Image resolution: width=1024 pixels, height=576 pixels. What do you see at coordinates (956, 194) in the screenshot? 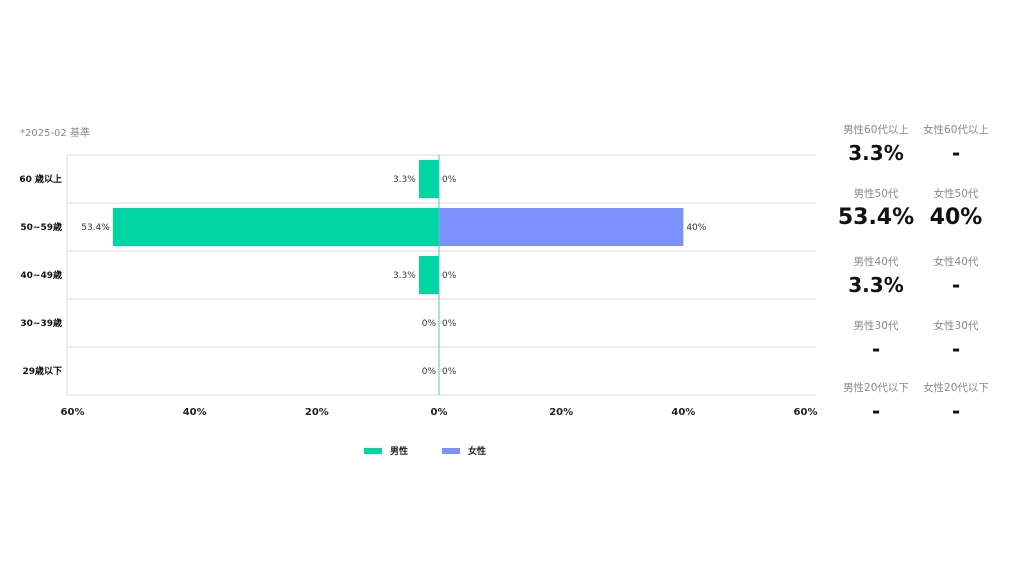
I see `stat-label: 女性50代` at bounding box center [956, 194].